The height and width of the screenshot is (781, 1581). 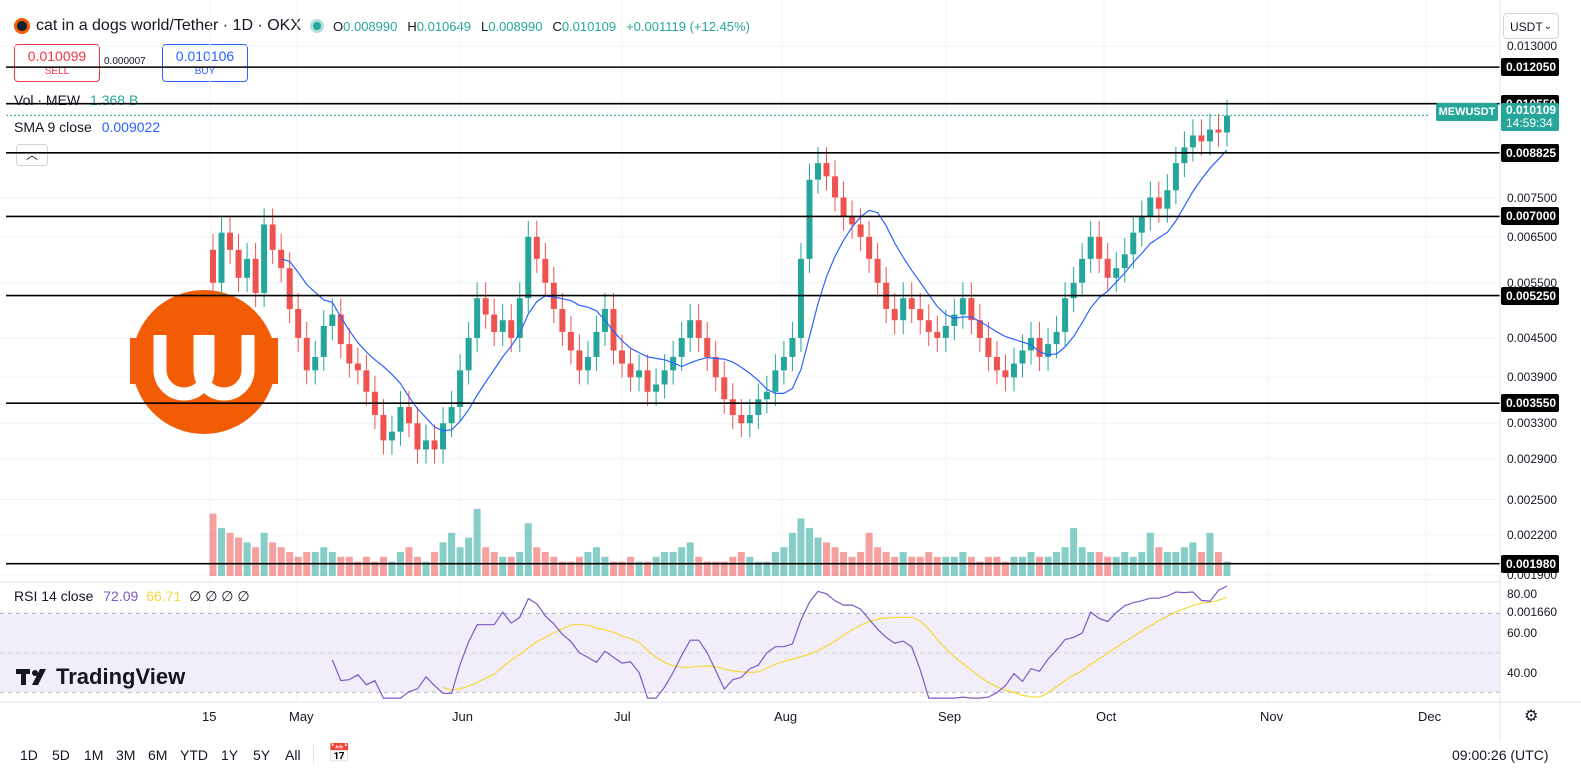 What do you see at coordinates (786, 716) in the screenshot?
I see `time-label: Aug` at bounding box center [786, 716].